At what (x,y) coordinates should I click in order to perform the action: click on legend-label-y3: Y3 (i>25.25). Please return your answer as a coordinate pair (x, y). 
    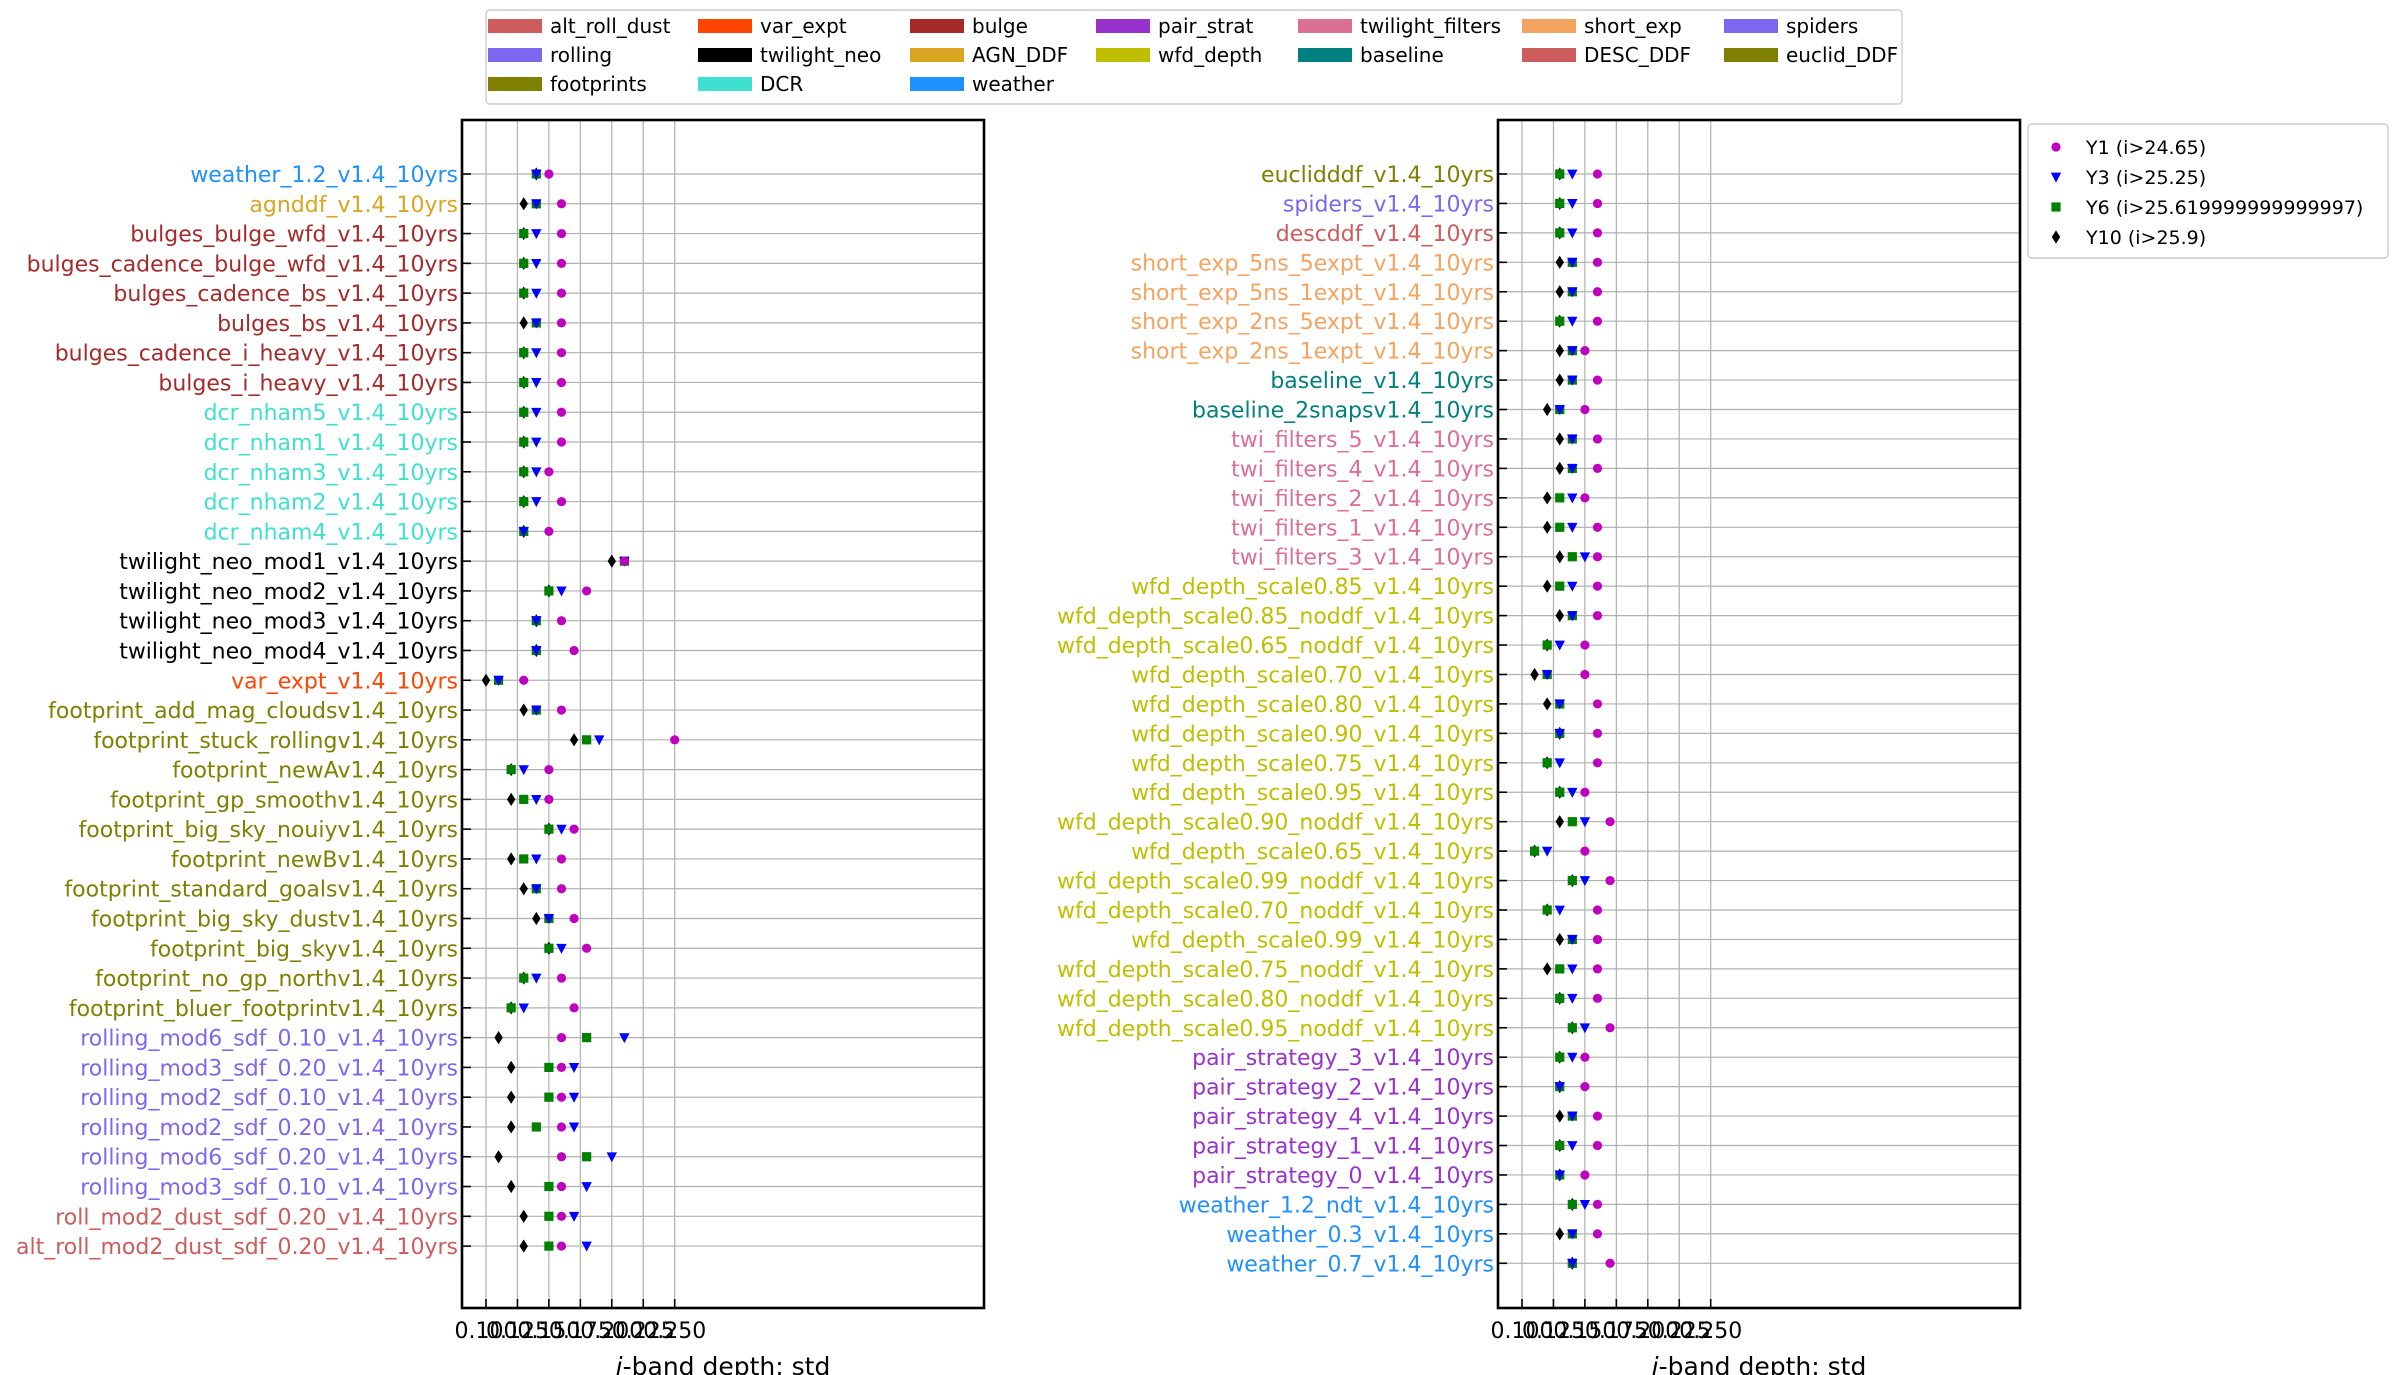
    Looking at the image, I should click on (2145, 178).